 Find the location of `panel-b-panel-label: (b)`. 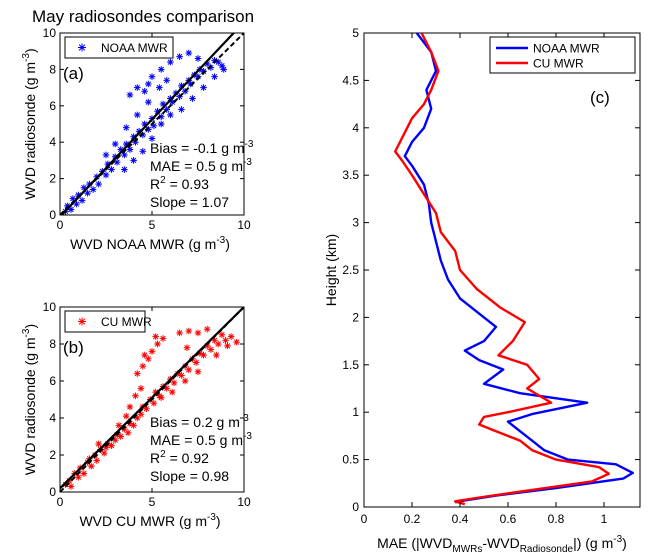

panel-b-panel-label: (b) is located at coordinates (73, 347).